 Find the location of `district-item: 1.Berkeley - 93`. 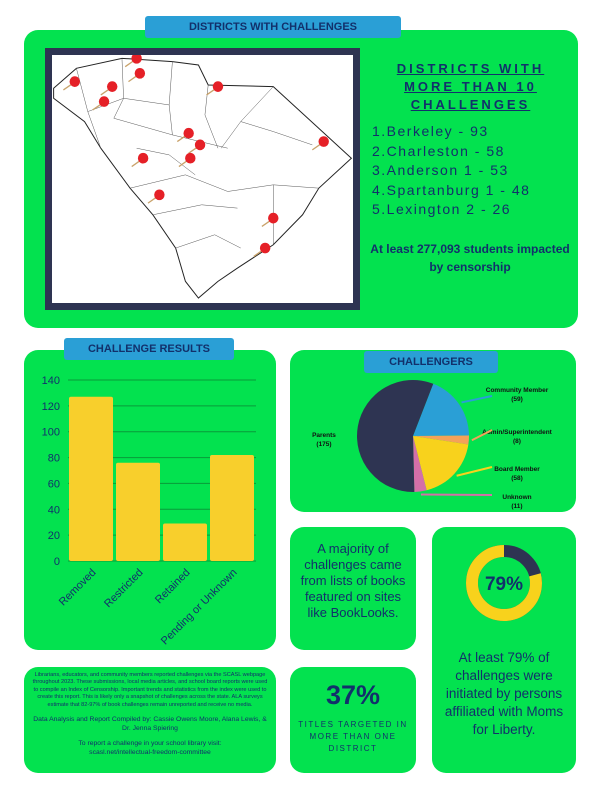

district-item: 1.Berkeley - 93 is located at coordinates (430, 131).